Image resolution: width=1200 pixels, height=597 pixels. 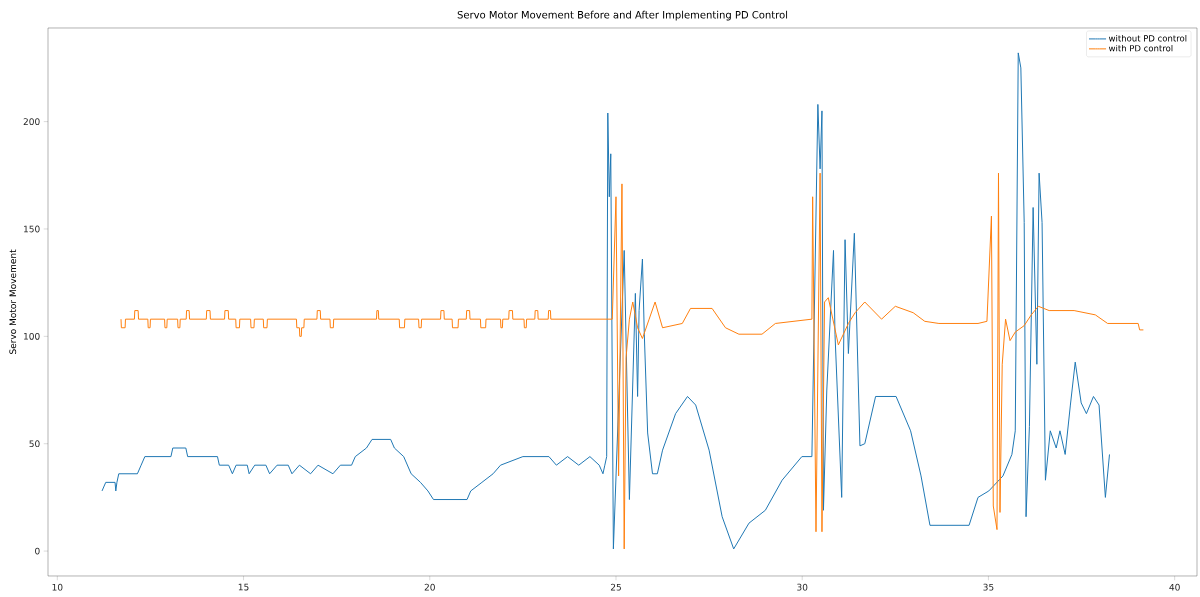 What do you see at coordinates (1147, 38) in the screenshot?
I see `legend-label: without PD control` at bounding box center [1147, 38].